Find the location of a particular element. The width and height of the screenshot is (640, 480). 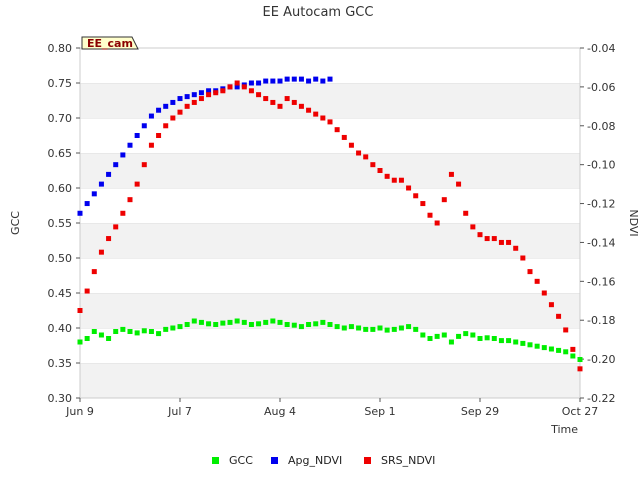

y-tick-label: 0.70 is located at coordinates (60, 118).